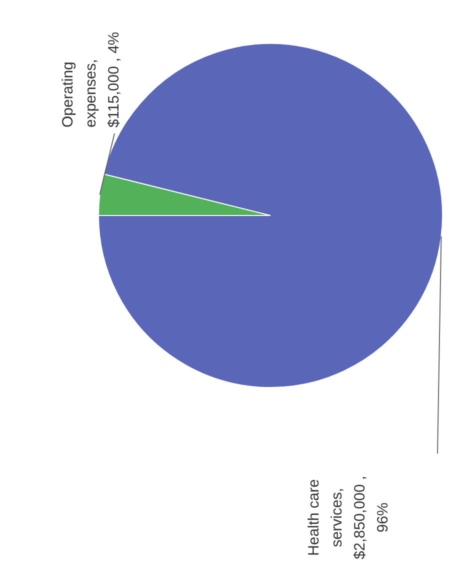 The width and height of the screenshot is (455, 582). Describe the element at coordinates (348, 517) in the screenshot. I see `slice-label: Health care services, $2,850,000 , 96%` at that location.